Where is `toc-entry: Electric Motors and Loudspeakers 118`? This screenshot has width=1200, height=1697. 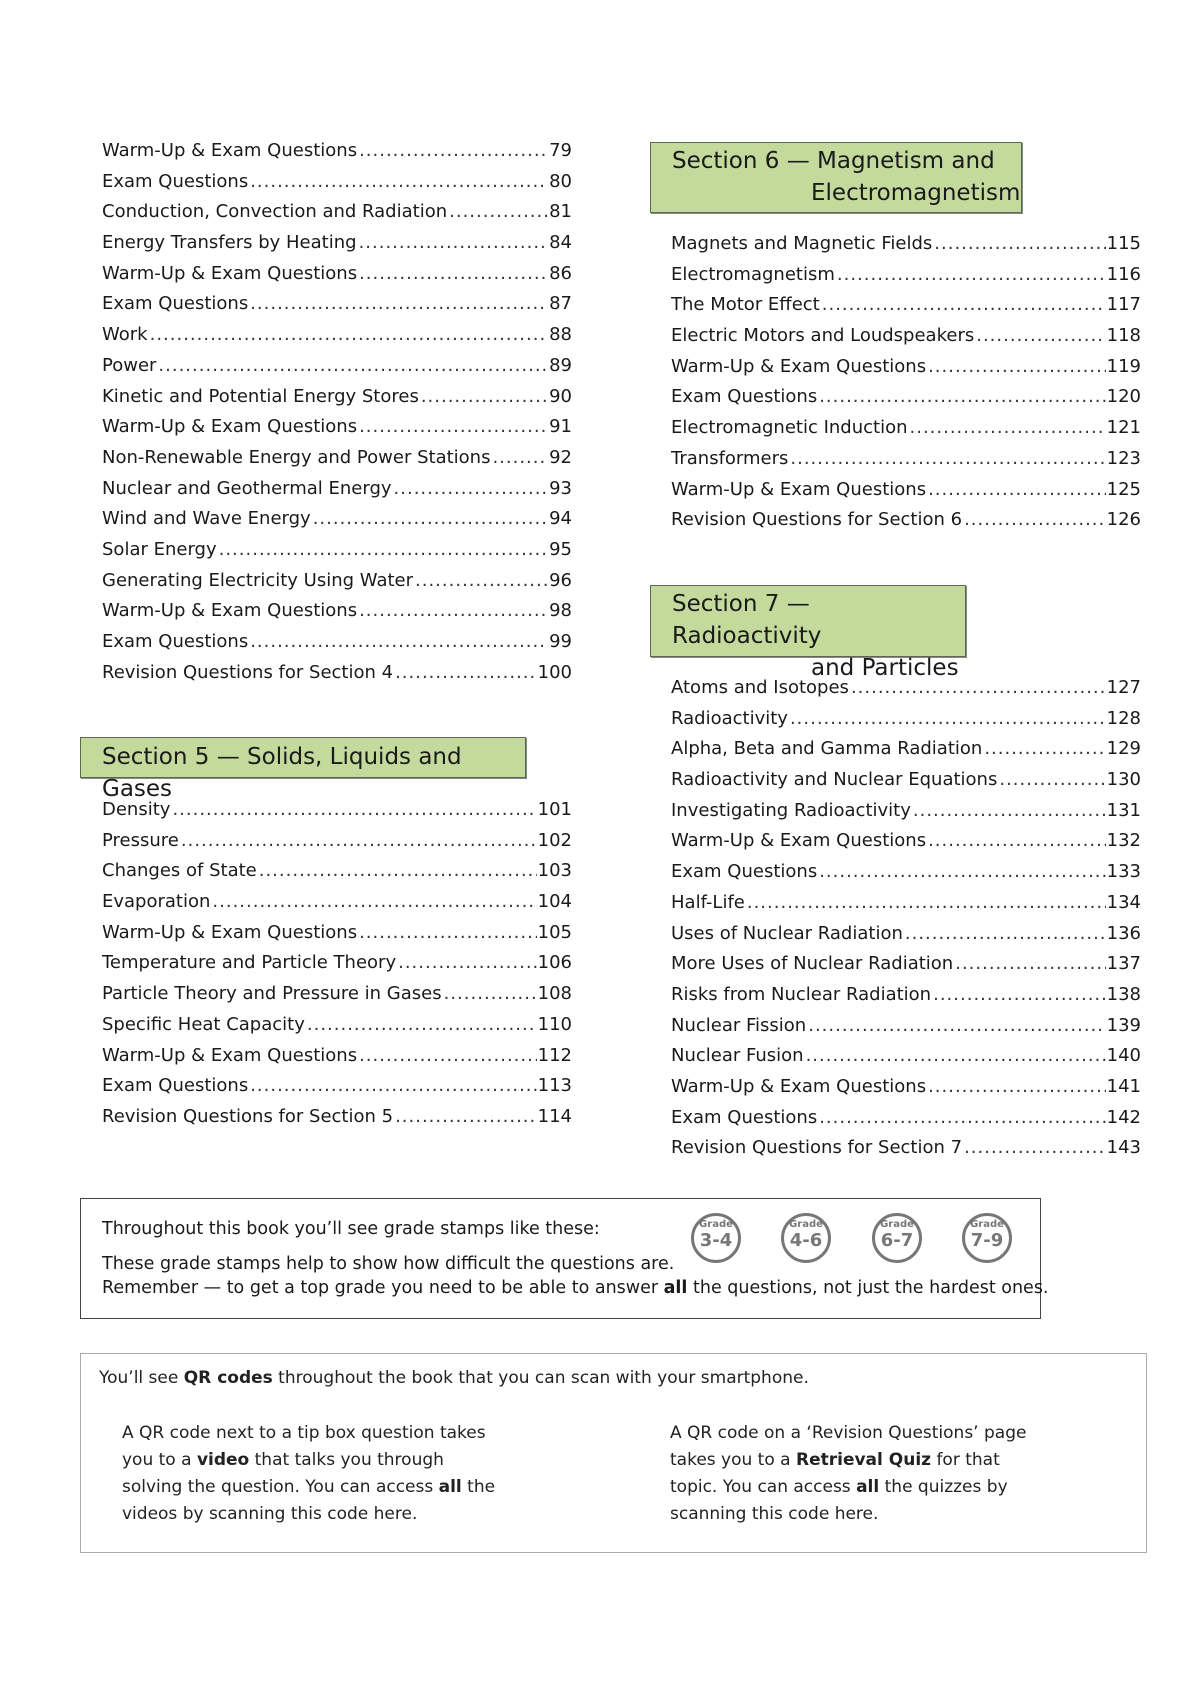
toc-entry: Electric Motors and Loudspeakers 118 is located at coordinates (906, 336).